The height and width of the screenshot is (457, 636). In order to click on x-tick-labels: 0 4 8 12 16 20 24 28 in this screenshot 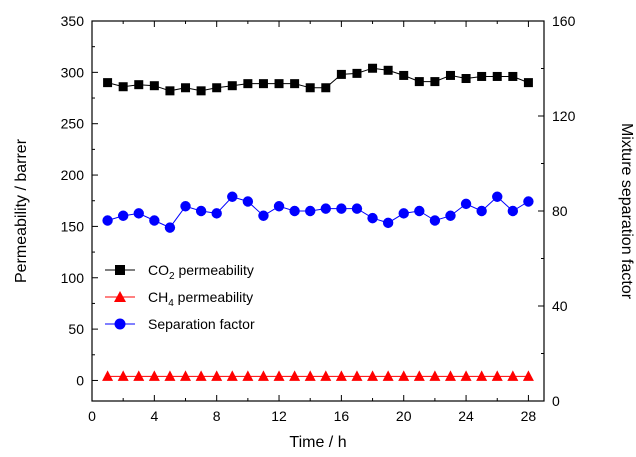, I will do `click(312, 416)`.